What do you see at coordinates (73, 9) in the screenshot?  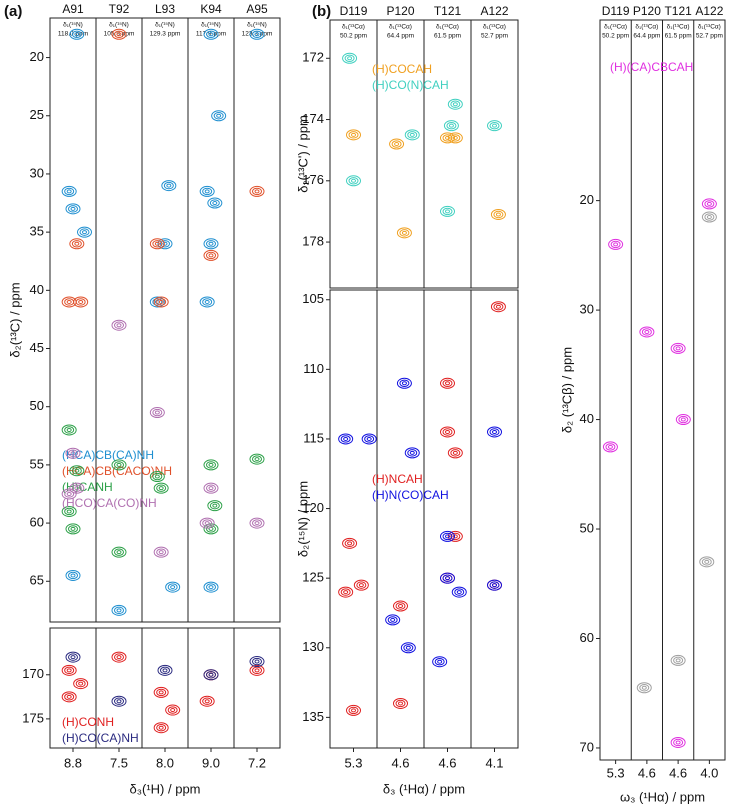 I see `residue-label: A91` at bounding box center [73, 9].